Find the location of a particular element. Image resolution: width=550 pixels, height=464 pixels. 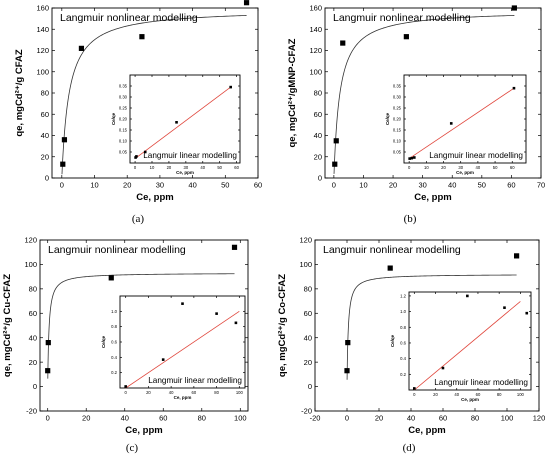

main-x-tick-label: 120 is located at coordinates (539, 418).